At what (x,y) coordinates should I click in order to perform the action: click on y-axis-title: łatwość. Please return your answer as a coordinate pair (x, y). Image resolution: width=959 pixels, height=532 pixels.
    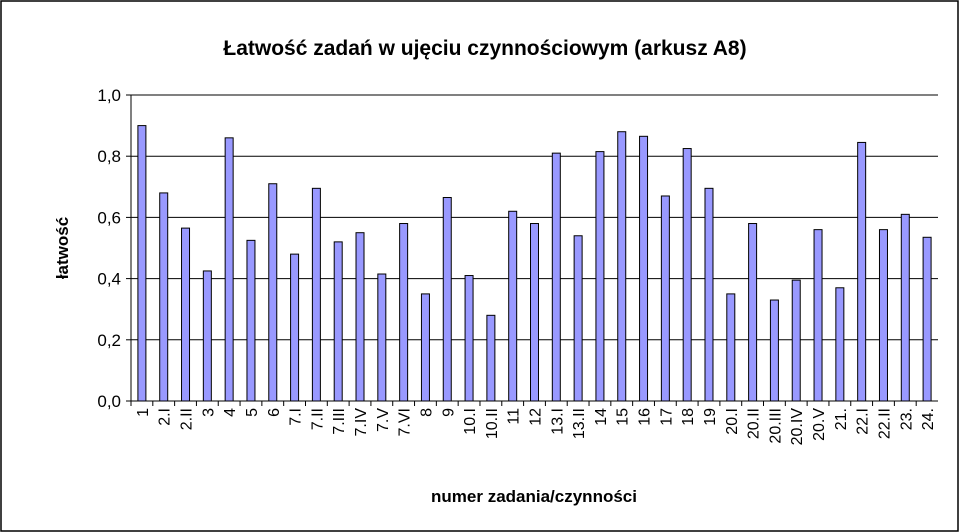
    Looking at the image, I should click on (62, 248).